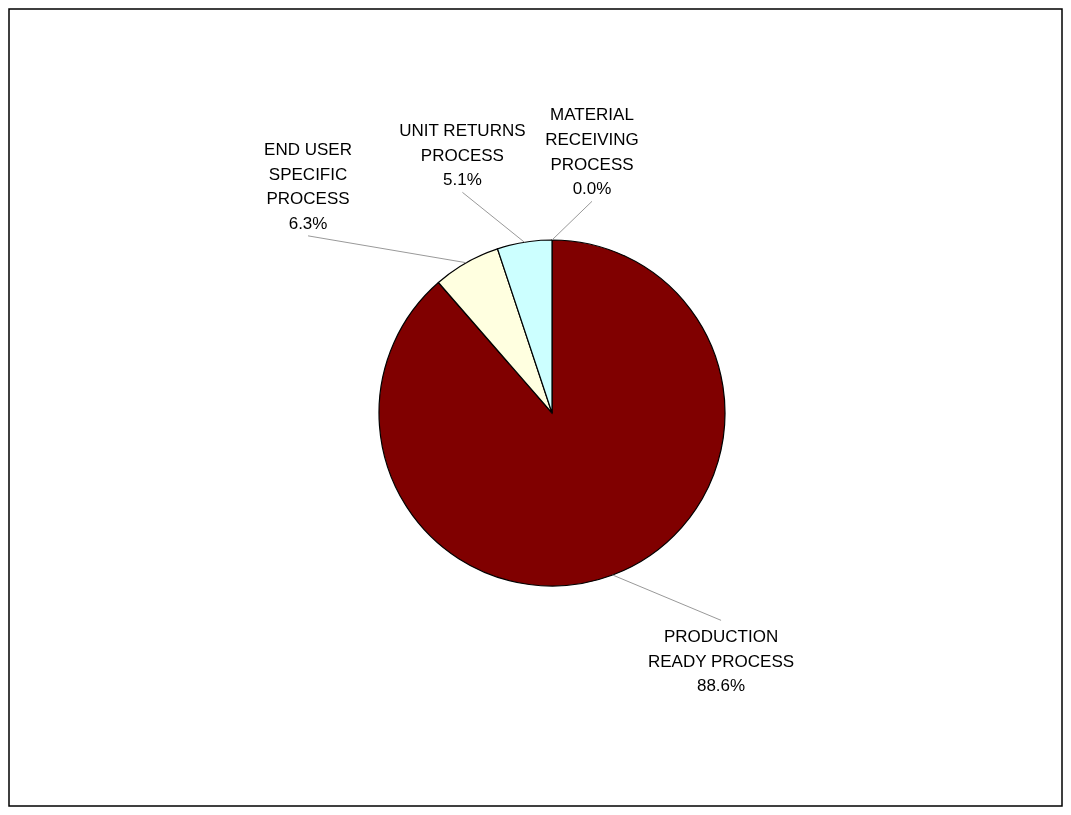 The image size is (1071, 815). Describe the element at coordinates (721, 649) in the screenshot. I see `slice-label: PRODUCTION READY PROCESS` at that location.